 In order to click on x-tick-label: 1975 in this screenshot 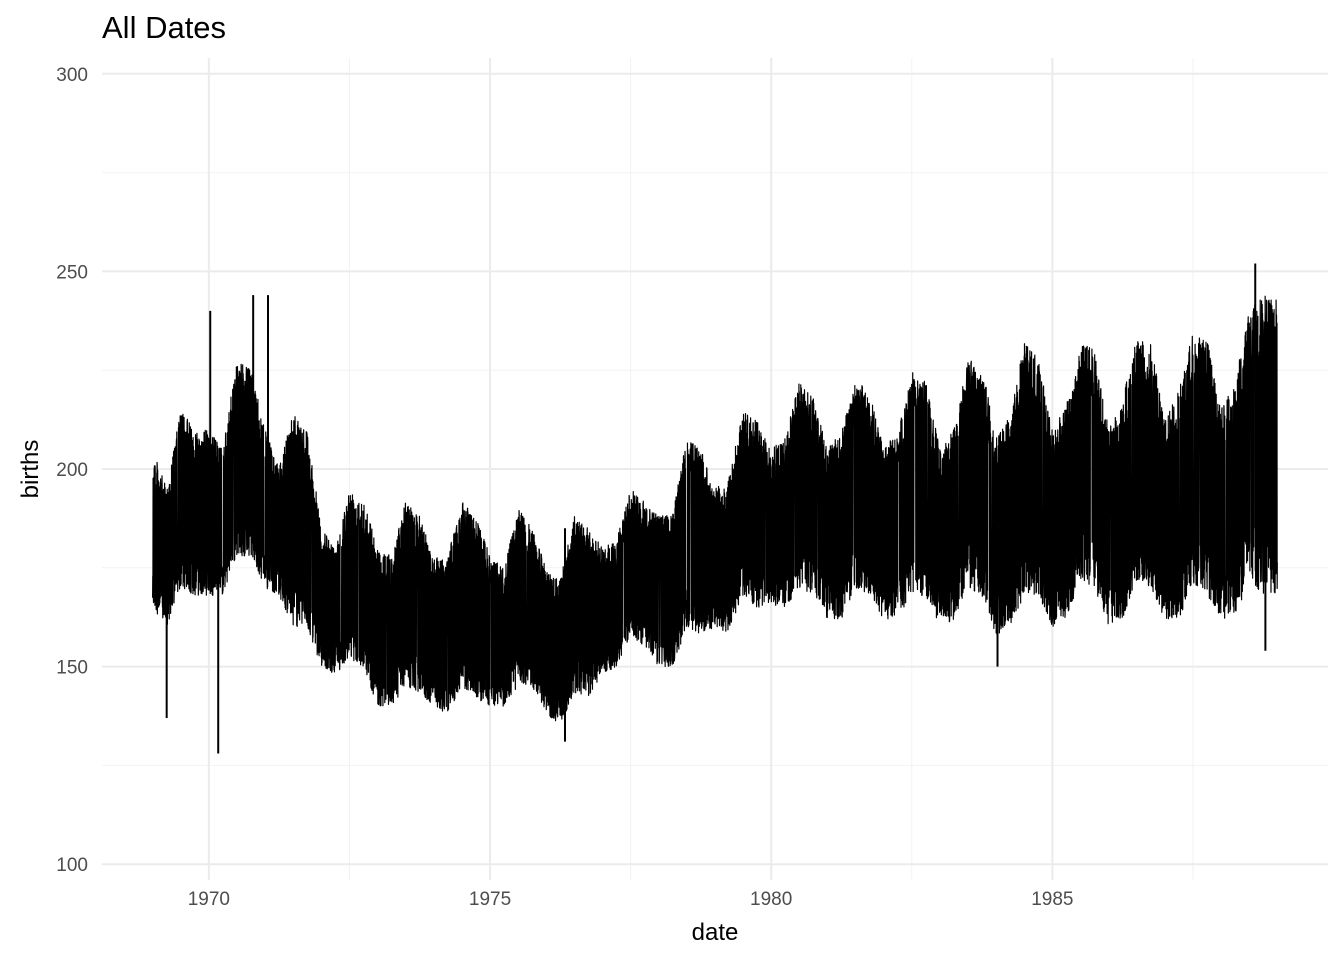, I will do `click(490, 899)`.